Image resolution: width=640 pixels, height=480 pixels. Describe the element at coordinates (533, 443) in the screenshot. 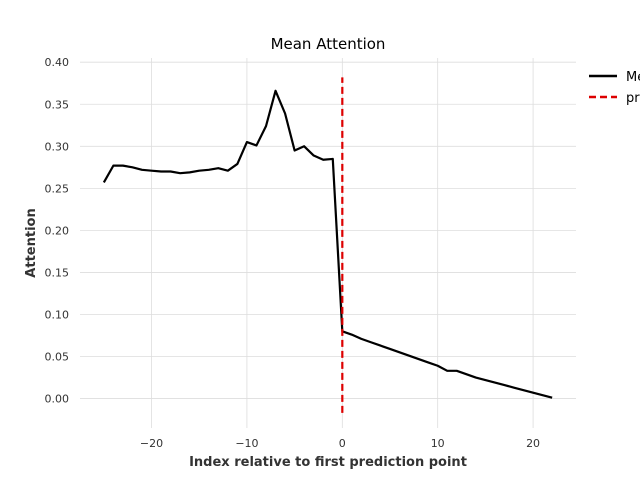

I see `x-tick-label: 20` at that location.